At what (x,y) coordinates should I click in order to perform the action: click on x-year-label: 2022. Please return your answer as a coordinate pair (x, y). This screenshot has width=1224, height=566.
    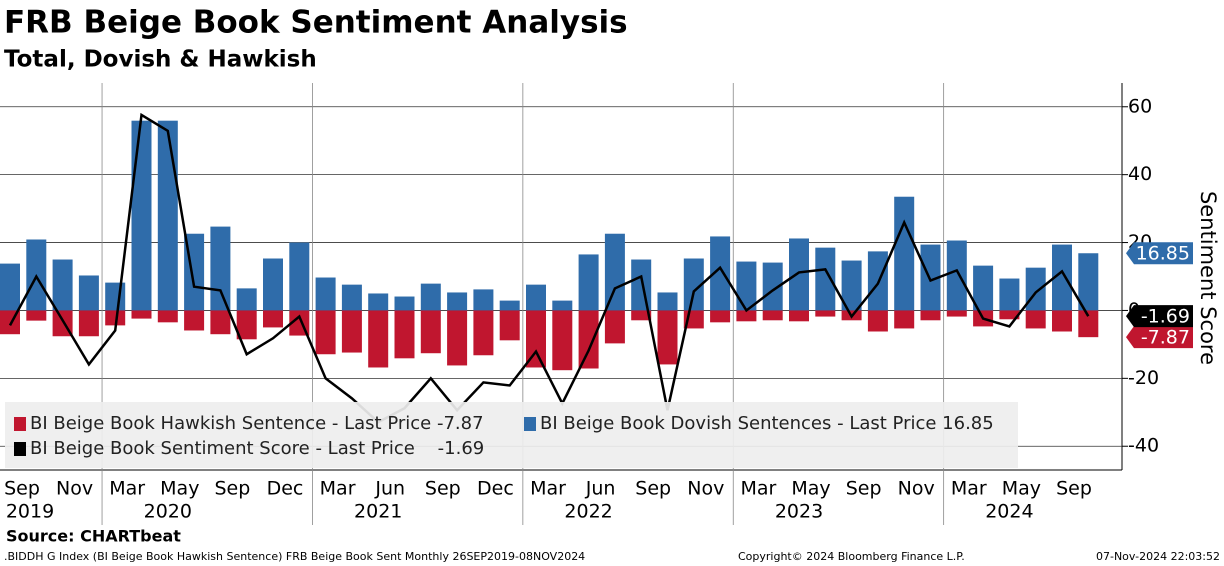
    Looking at the image, I should click on (588, 512).